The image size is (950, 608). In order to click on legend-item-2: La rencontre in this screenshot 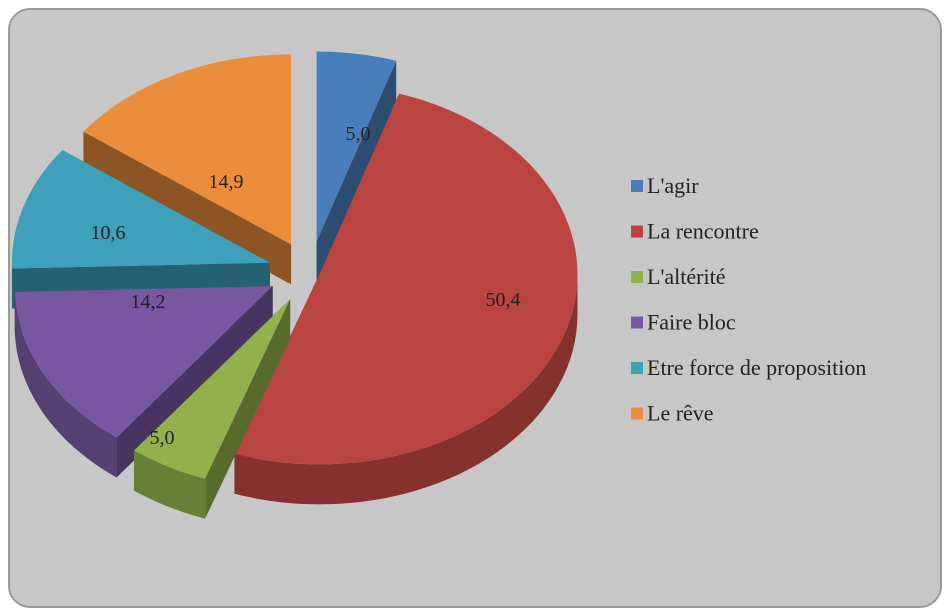, I will do `click(695, 231)`.